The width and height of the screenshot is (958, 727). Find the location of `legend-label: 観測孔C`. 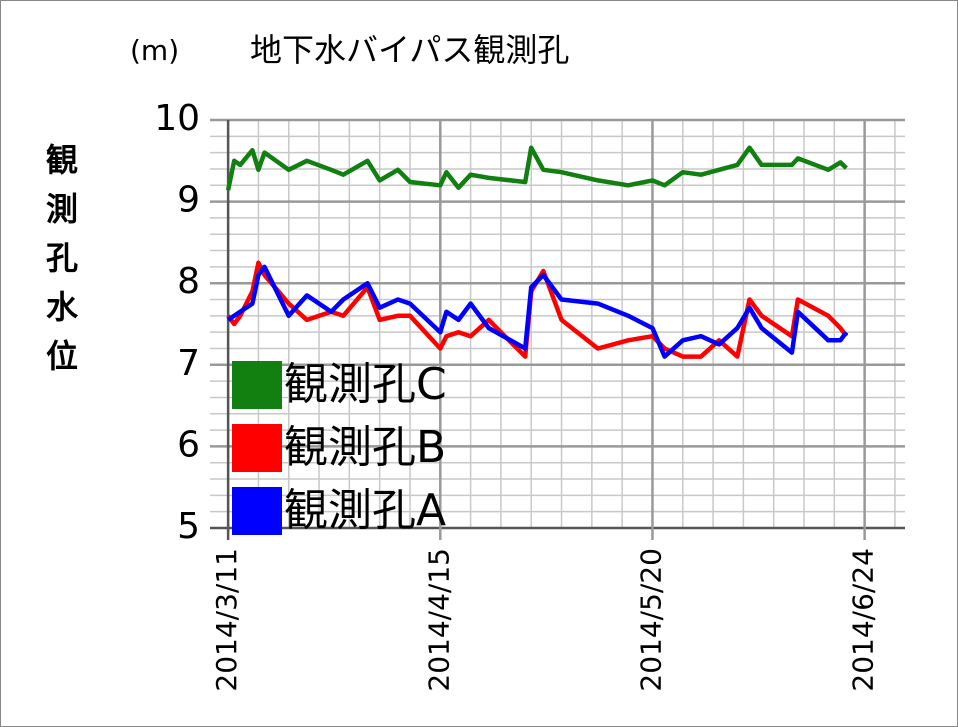

legend-label: 観測孔C is located at coordinates (365, 384).